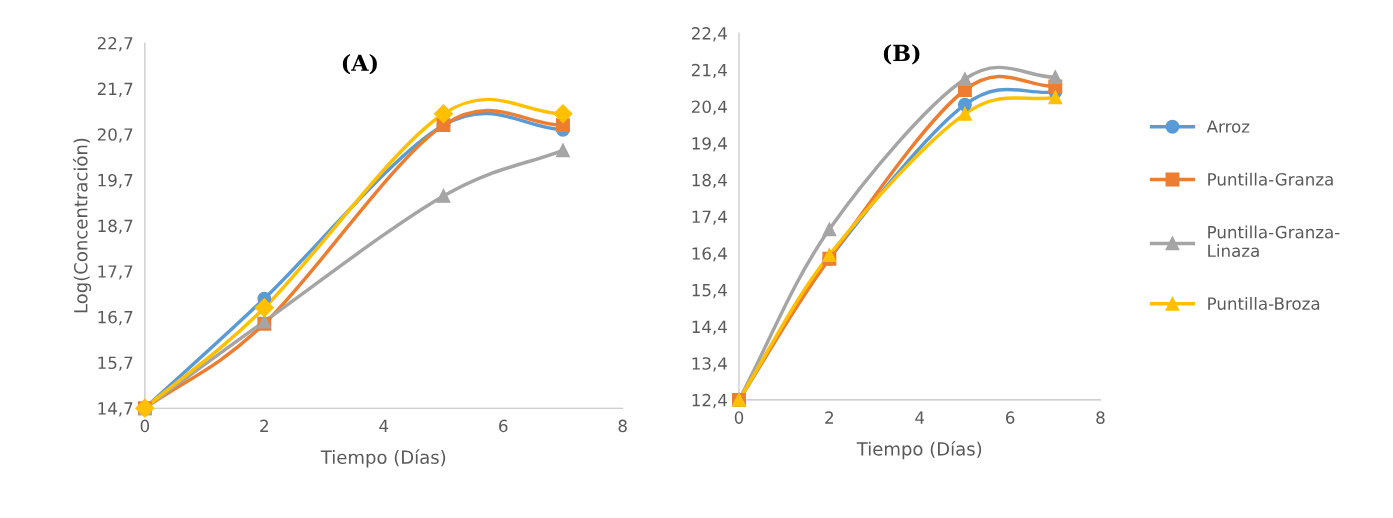 The width and height of the screenshot is (1393, 518). What do you see at coordinates (709, 144) in the screenshot?
I see `y-tick-label: 19,4` at bounding box center [709, 144].